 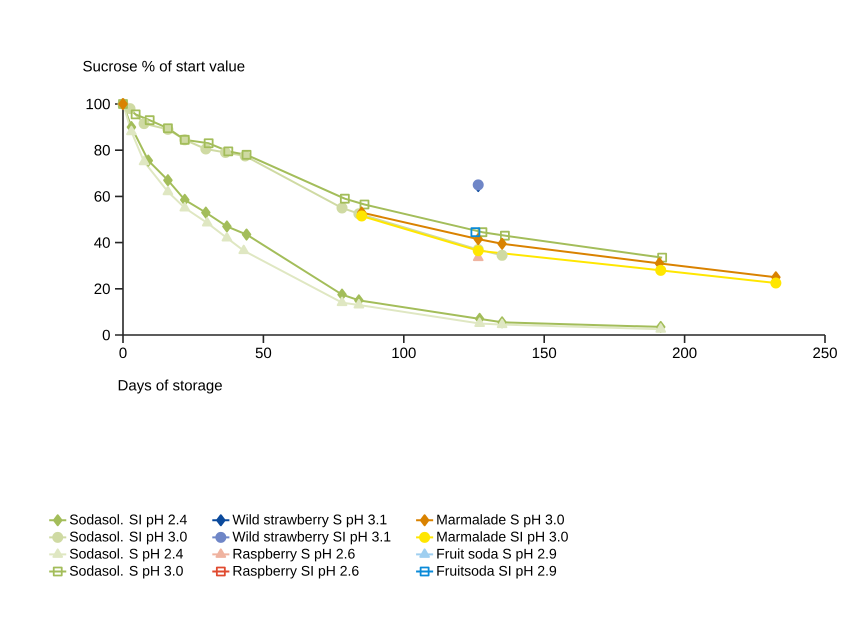 I want to click on legend-label: Marmalade S pH 3.0, so click(x=500, y=521).